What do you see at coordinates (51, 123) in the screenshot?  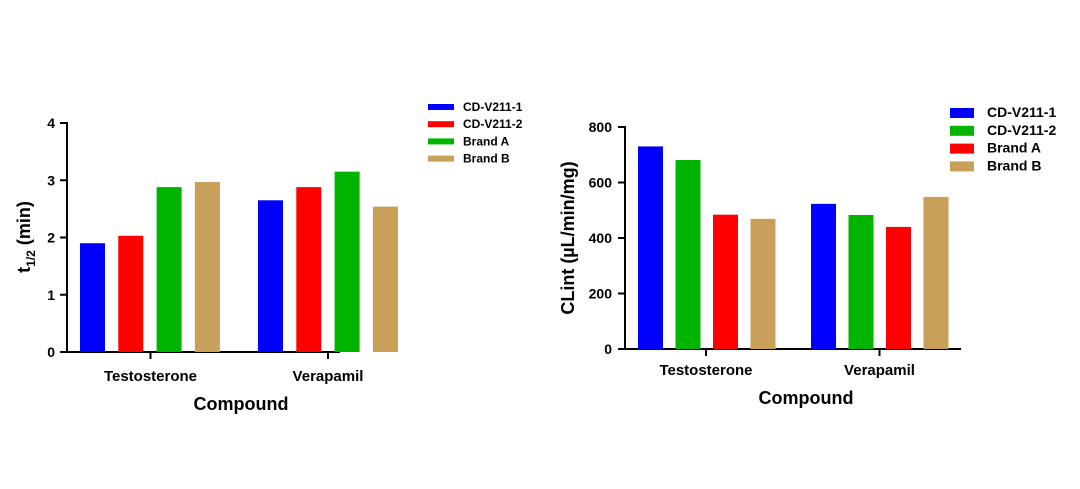 I see `y-tick-label: 4` at bounding box center [51, 123].